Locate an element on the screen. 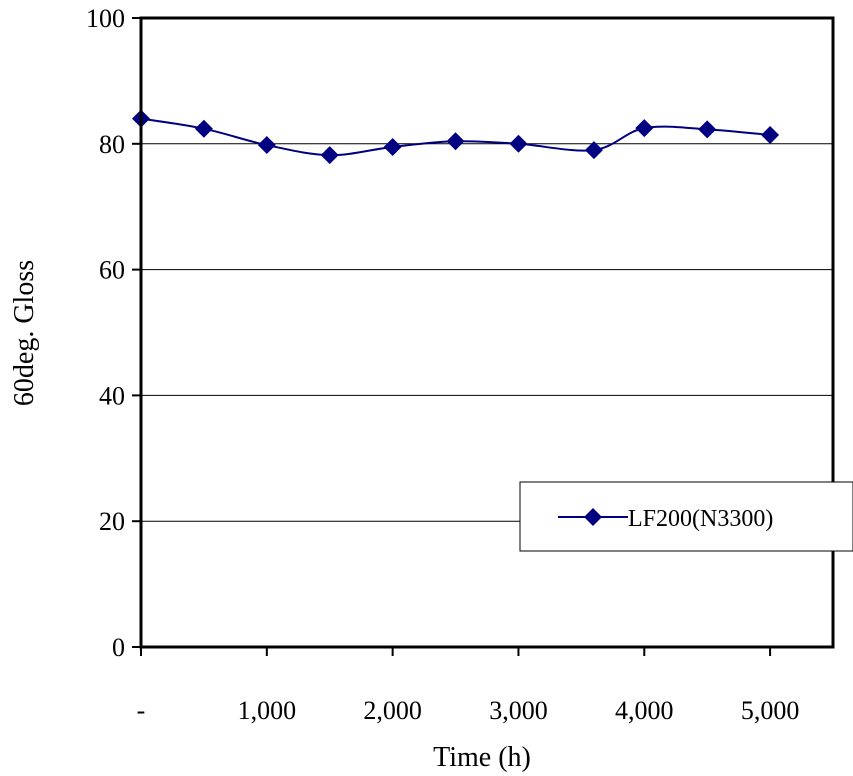  x-axis-title: Time (h) is located at coordinates (482, 757).